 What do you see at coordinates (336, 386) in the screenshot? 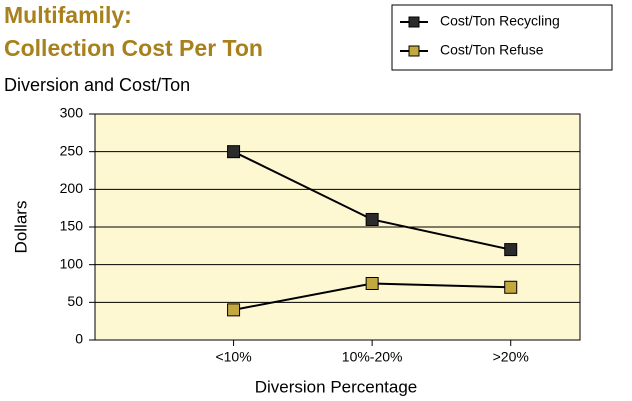
I see `x-axis-label: Diversion Percentage` at bounding box center [336, 386].